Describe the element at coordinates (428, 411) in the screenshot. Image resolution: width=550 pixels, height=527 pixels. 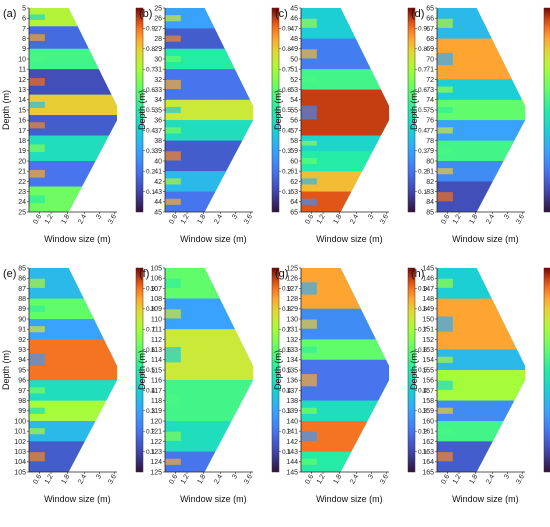
I see `y-tick-label: 159` at that location.